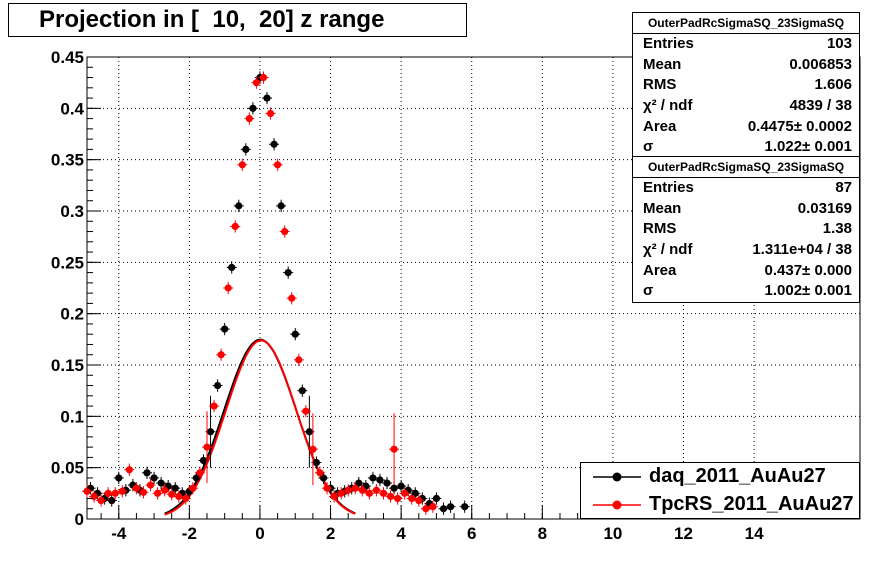 The width and height of the screenshot is (878, 578). I want to click on legend-marker-icon, so click(617, 505).